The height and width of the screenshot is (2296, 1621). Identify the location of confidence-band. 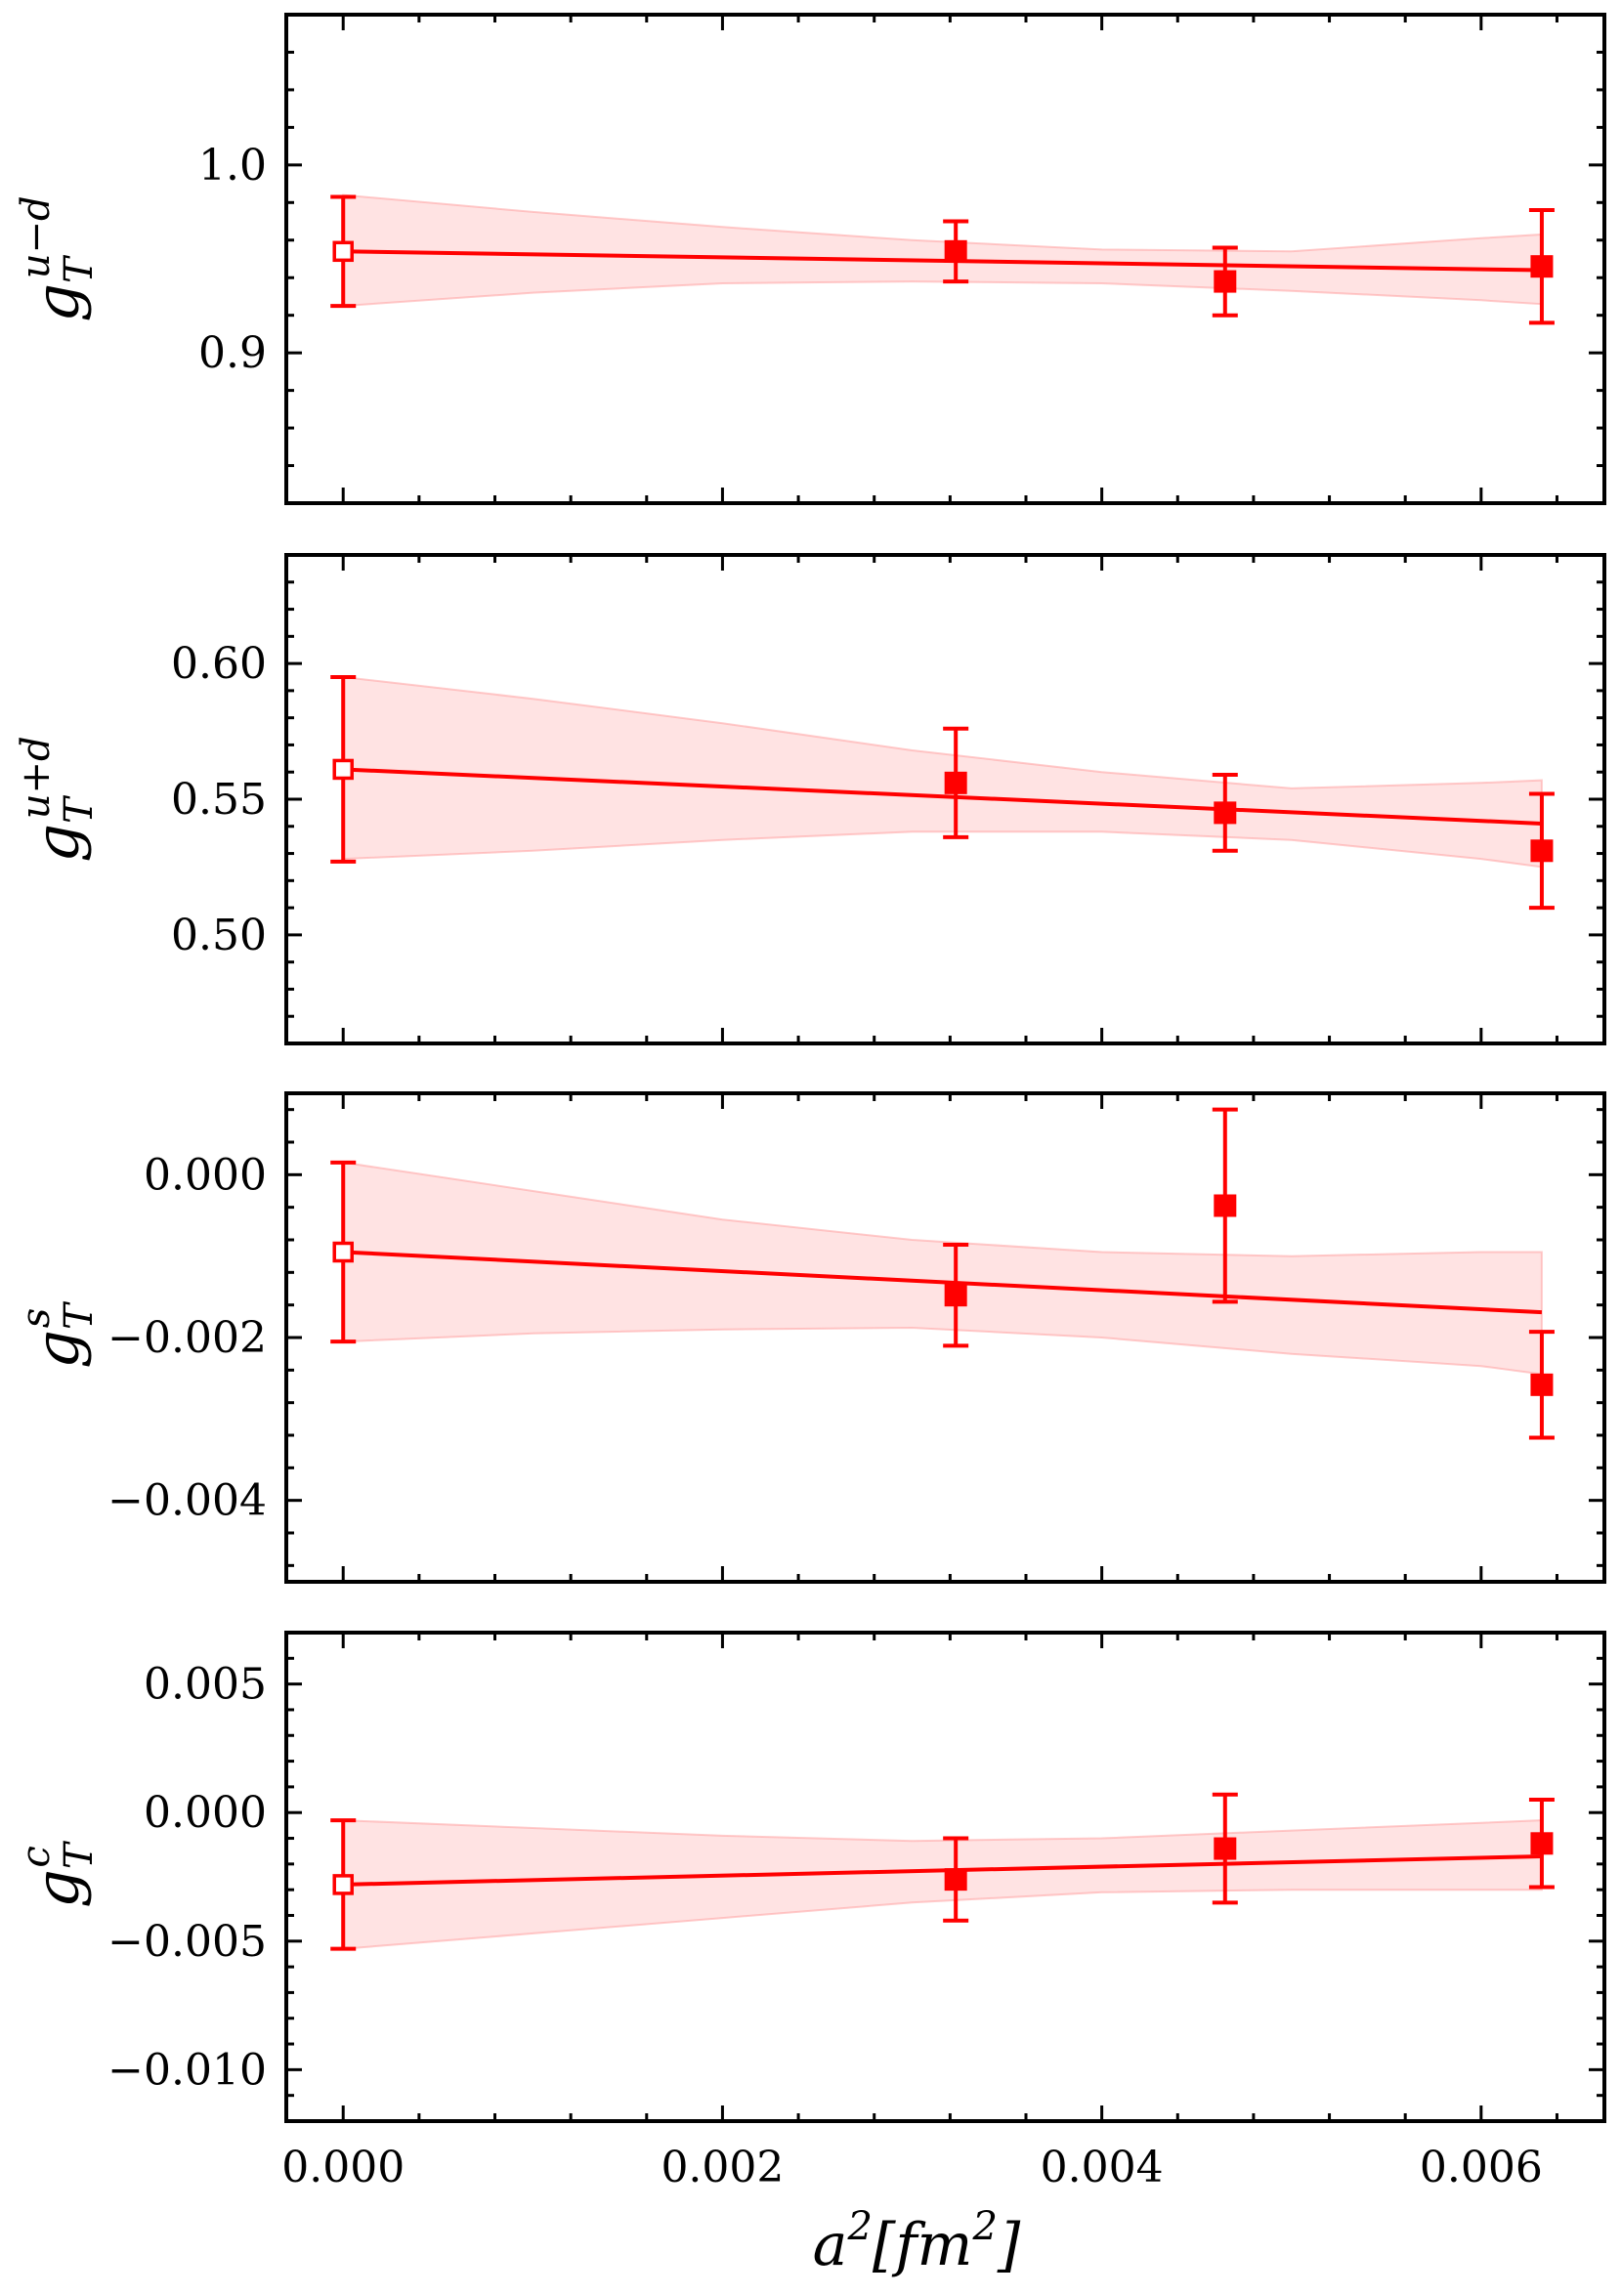
(943, 1884).